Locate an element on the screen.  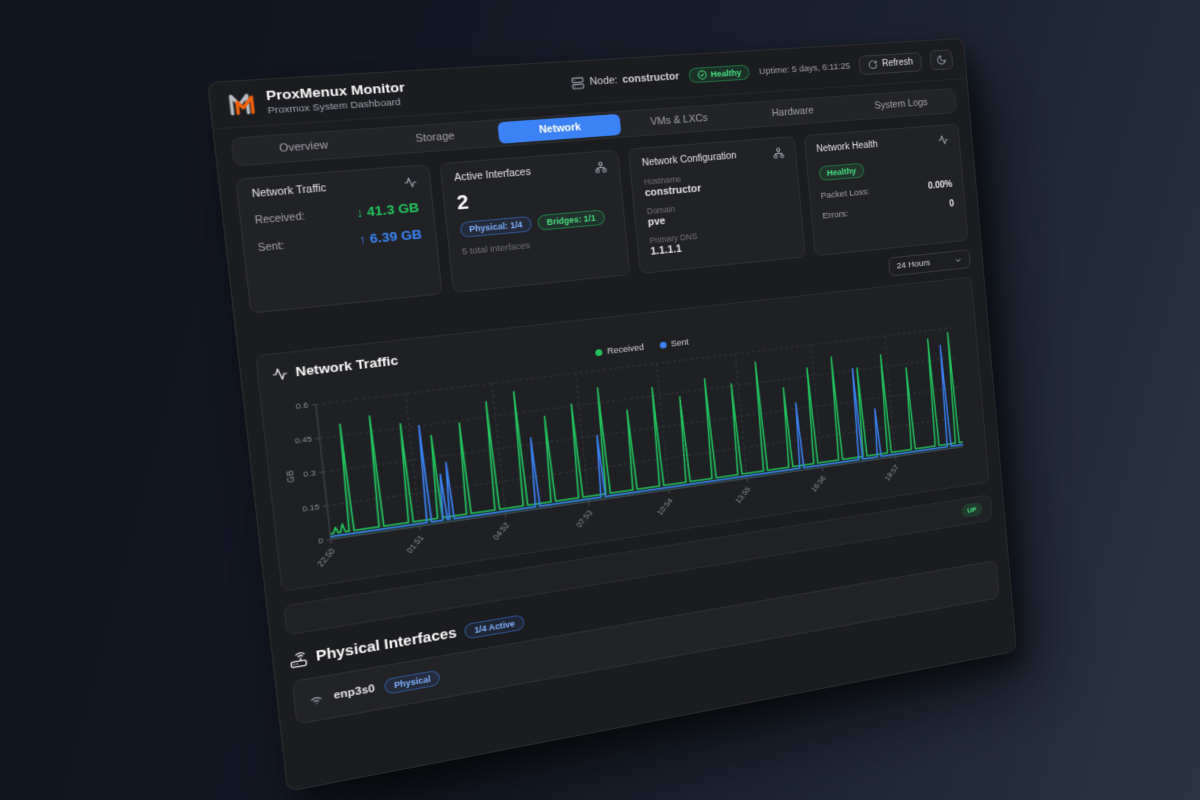
tab-overview: Overview is located at coordinates (303, 147).